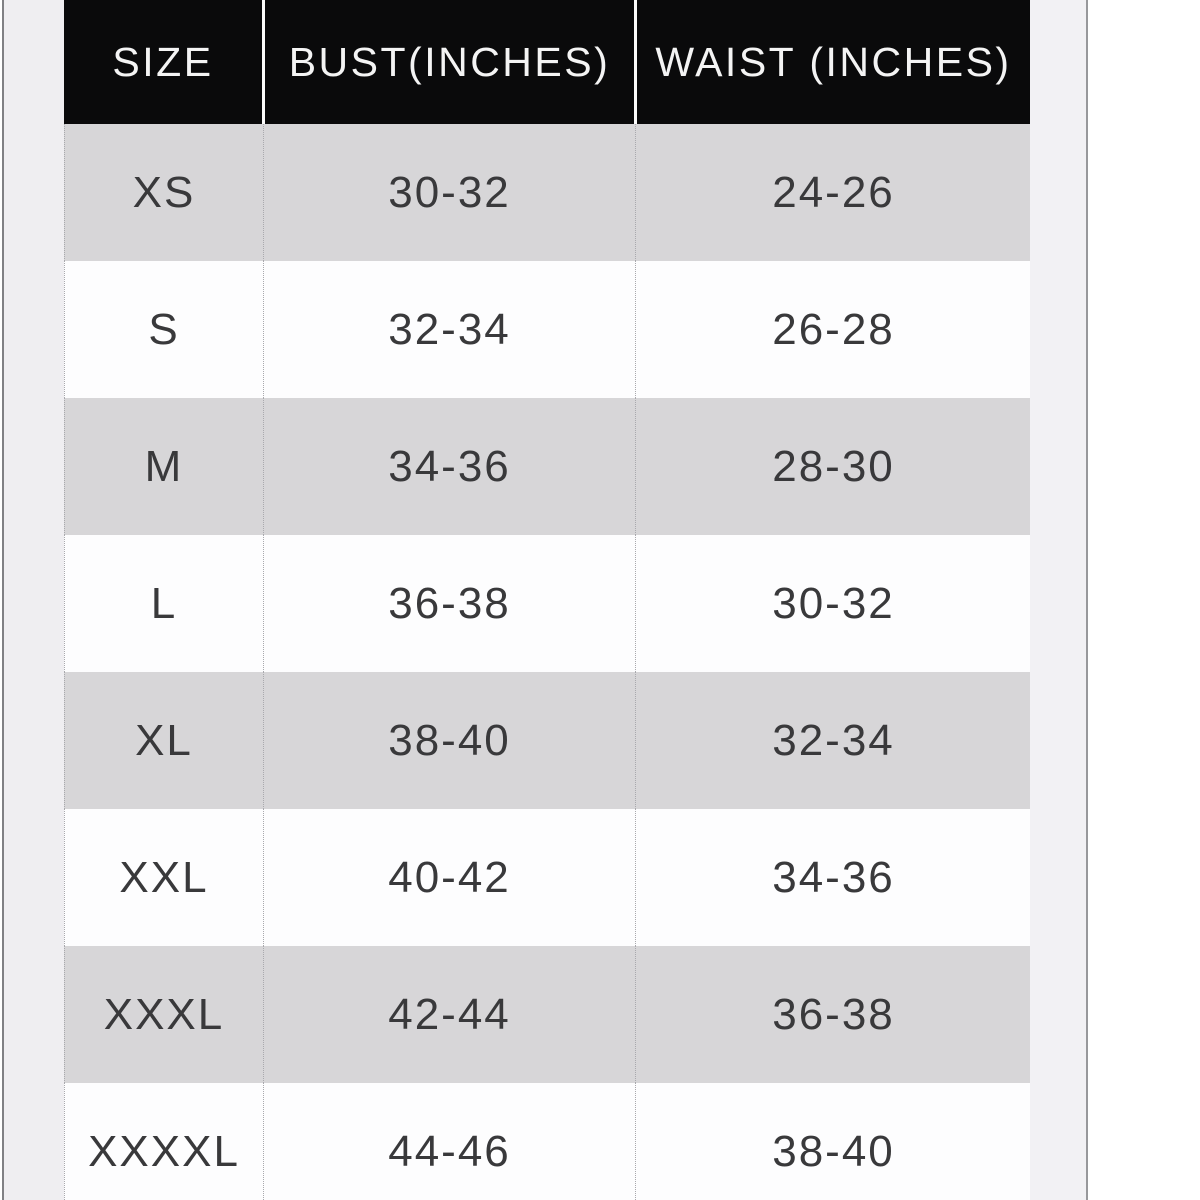 This screenshot has height=1200, width=1200. I want to click on size-cell: XXXL, so click(164, 1014).